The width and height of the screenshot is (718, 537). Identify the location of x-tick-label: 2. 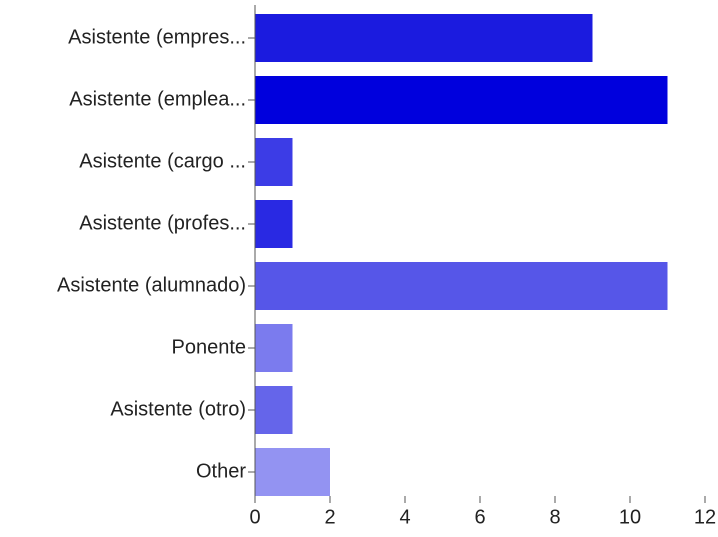
(329, 517).